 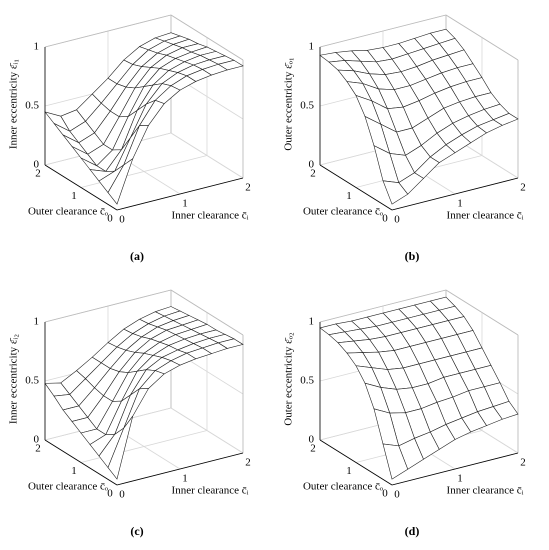 What do you see at coordinates (136, 531) in the screenshot?
I see `panel-label: (c)` at bounding box center [136, 531].